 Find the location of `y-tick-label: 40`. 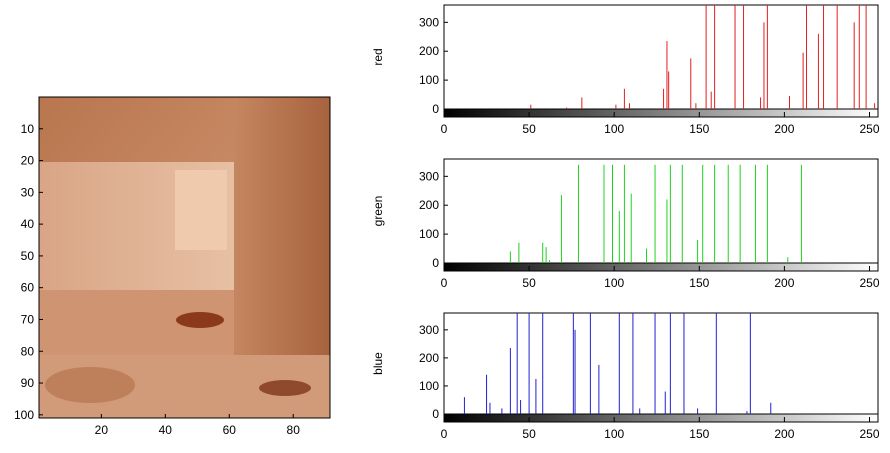

y-tick-label: 40 is located at coordinates (28, 224).